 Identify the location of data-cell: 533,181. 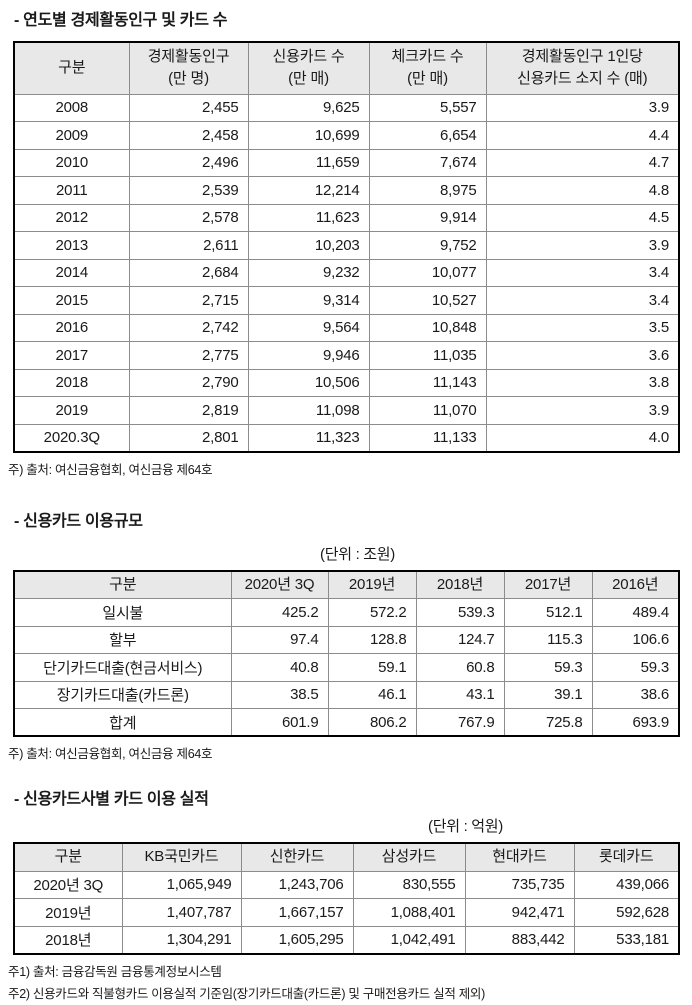
(626, 939).